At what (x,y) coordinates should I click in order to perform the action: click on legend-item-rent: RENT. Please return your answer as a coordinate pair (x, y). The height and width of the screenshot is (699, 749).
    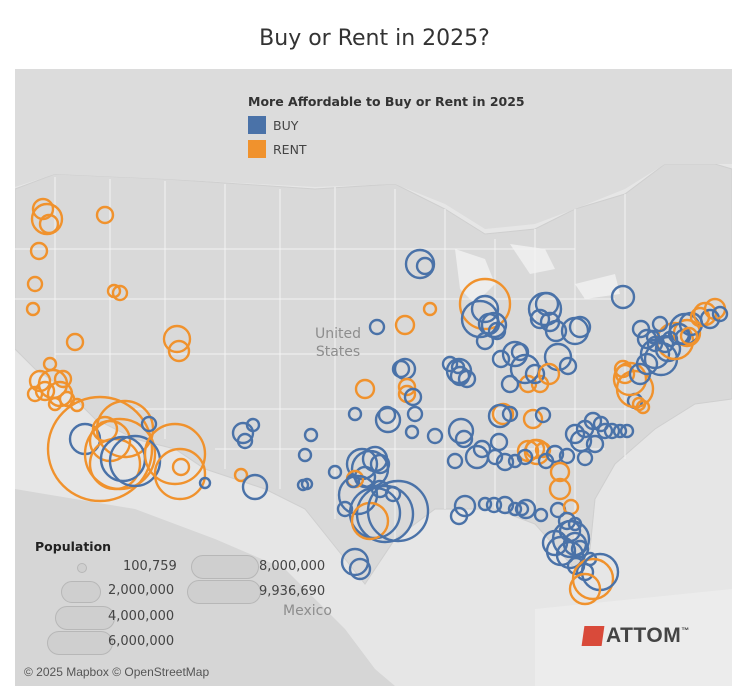
    Looking at the image, I should click on (277, 149).